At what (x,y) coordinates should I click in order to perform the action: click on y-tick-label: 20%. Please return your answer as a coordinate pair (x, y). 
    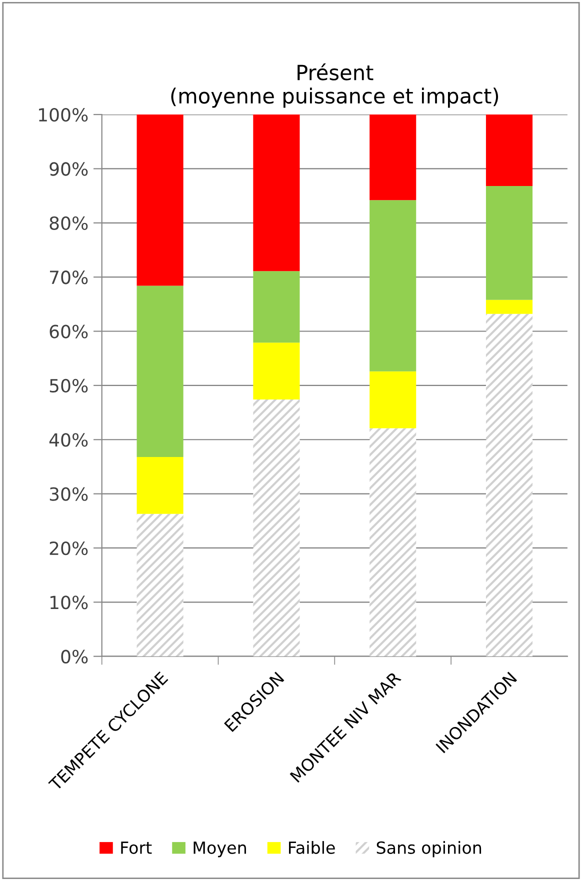
    Looking at the image, I should click on (69, 548).